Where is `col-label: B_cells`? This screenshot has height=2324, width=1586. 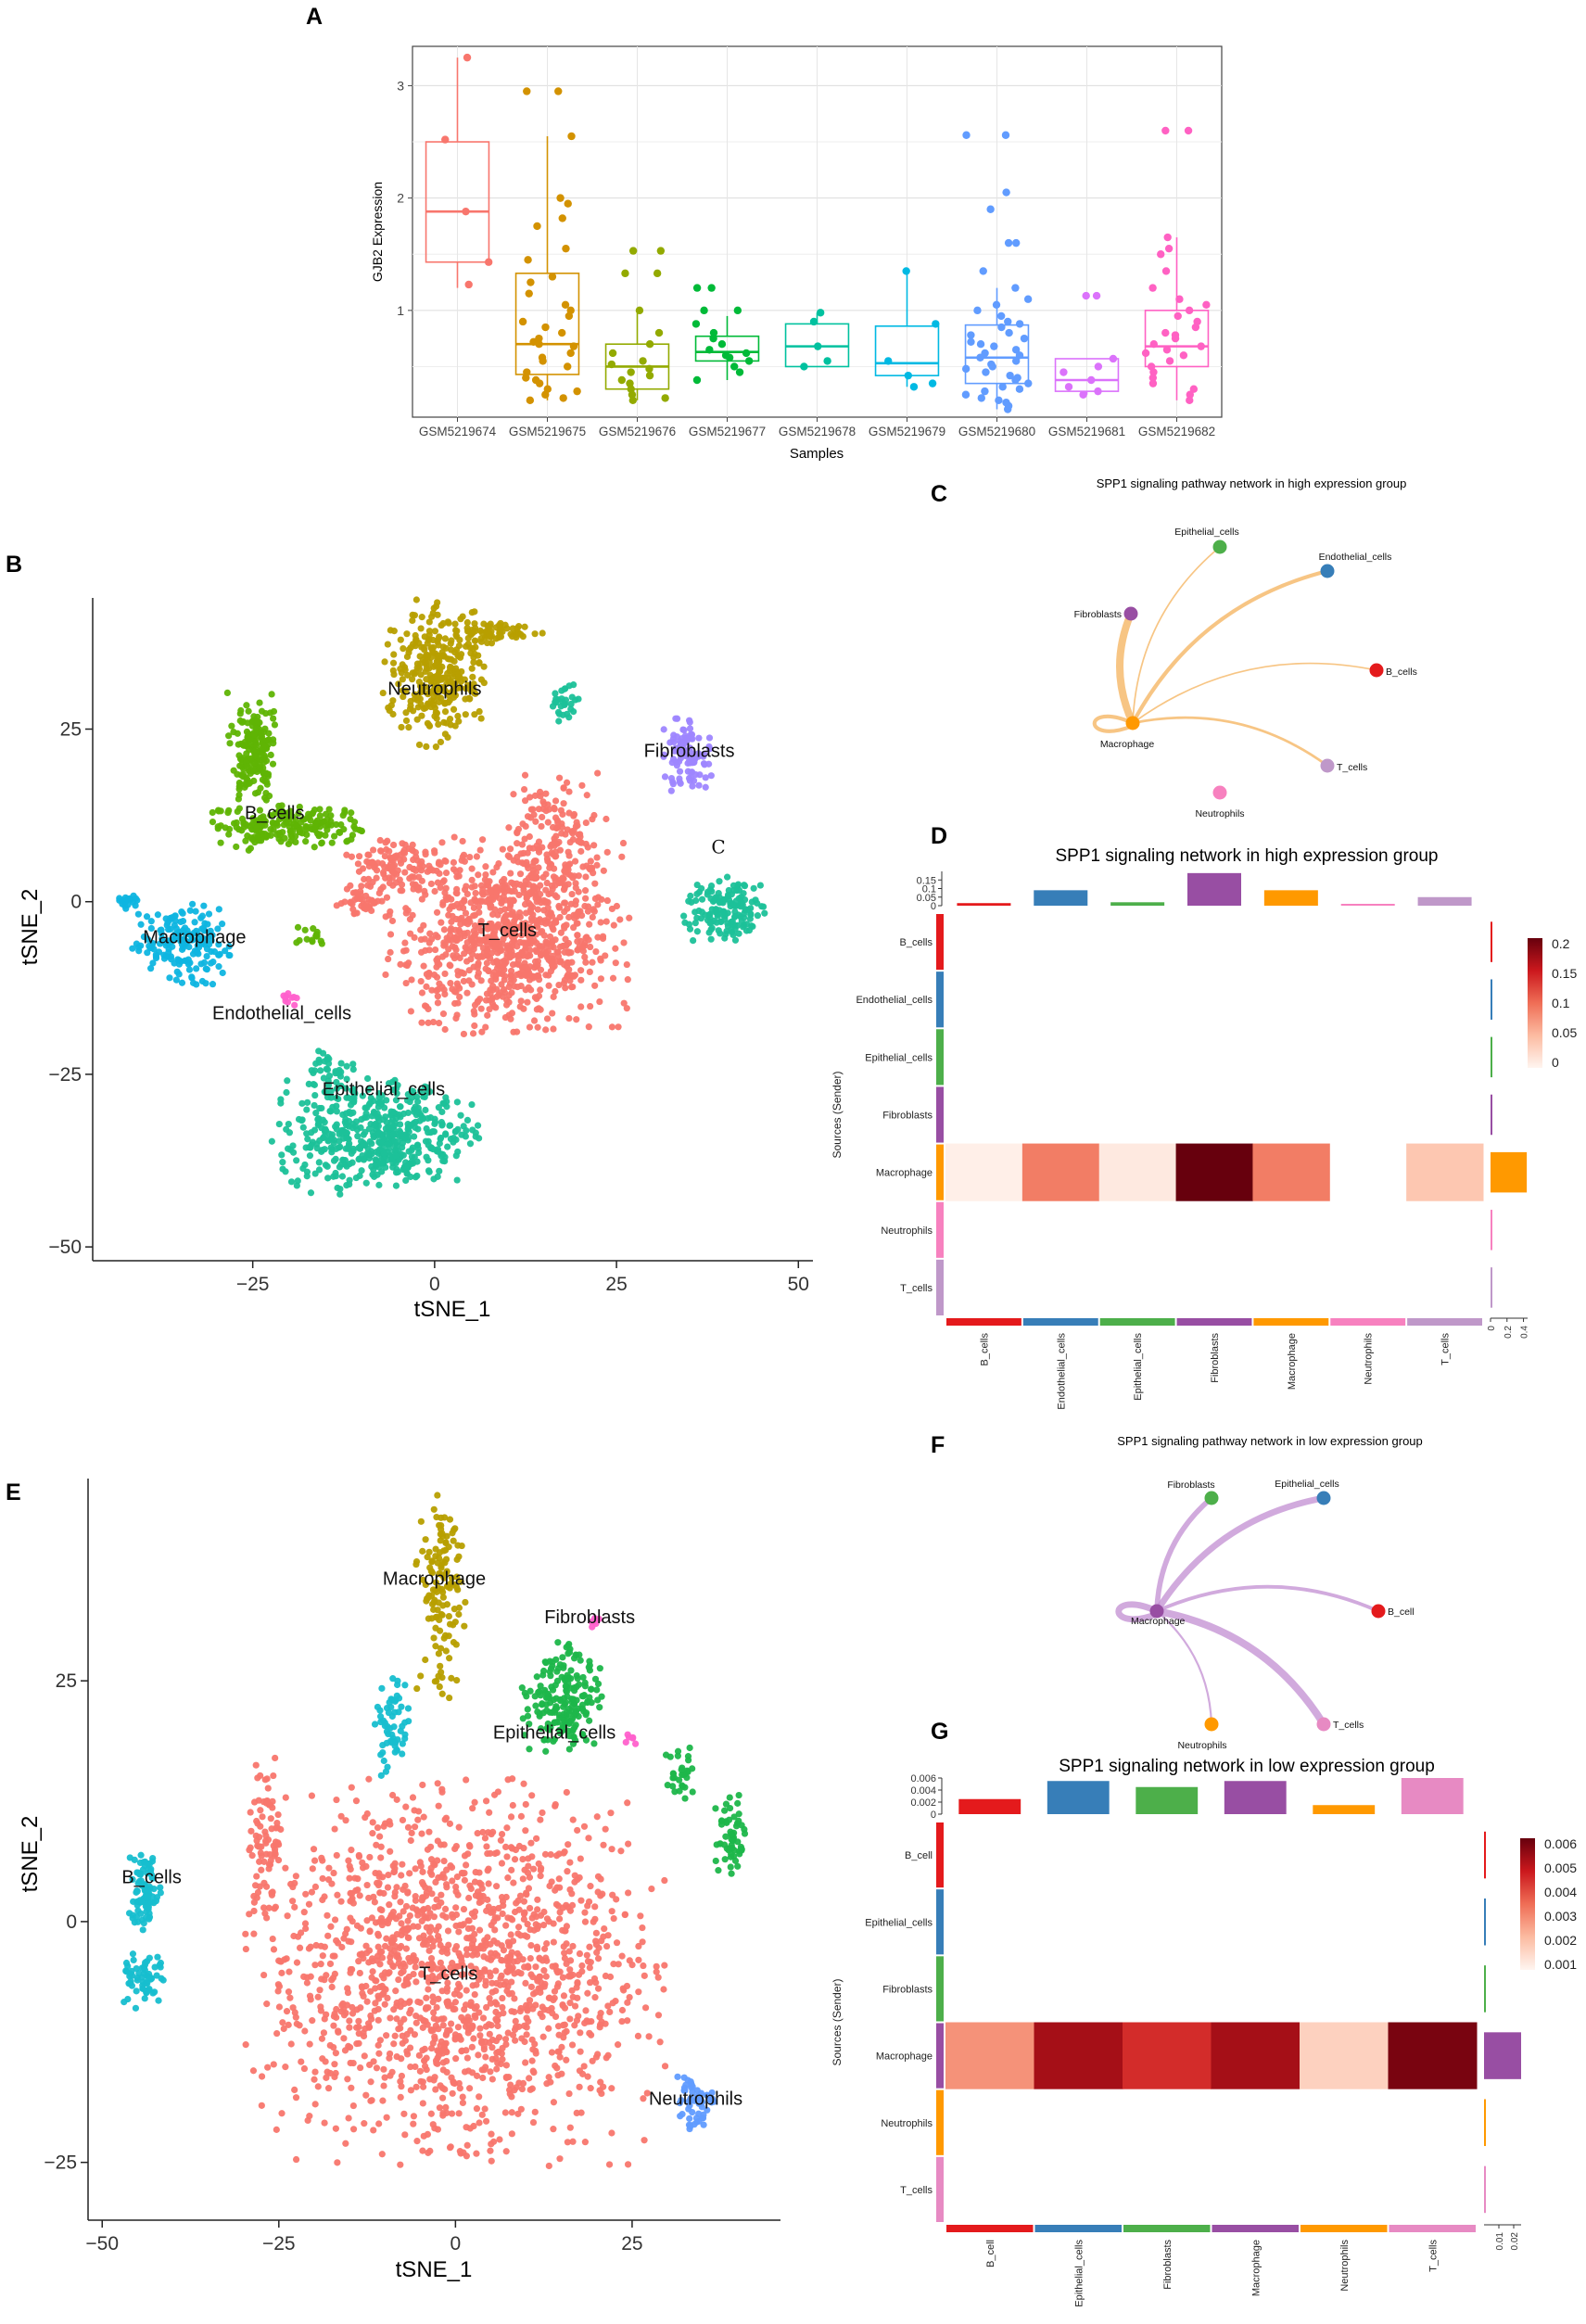
col-label: B_cells is located at coordinates (984, 1349).